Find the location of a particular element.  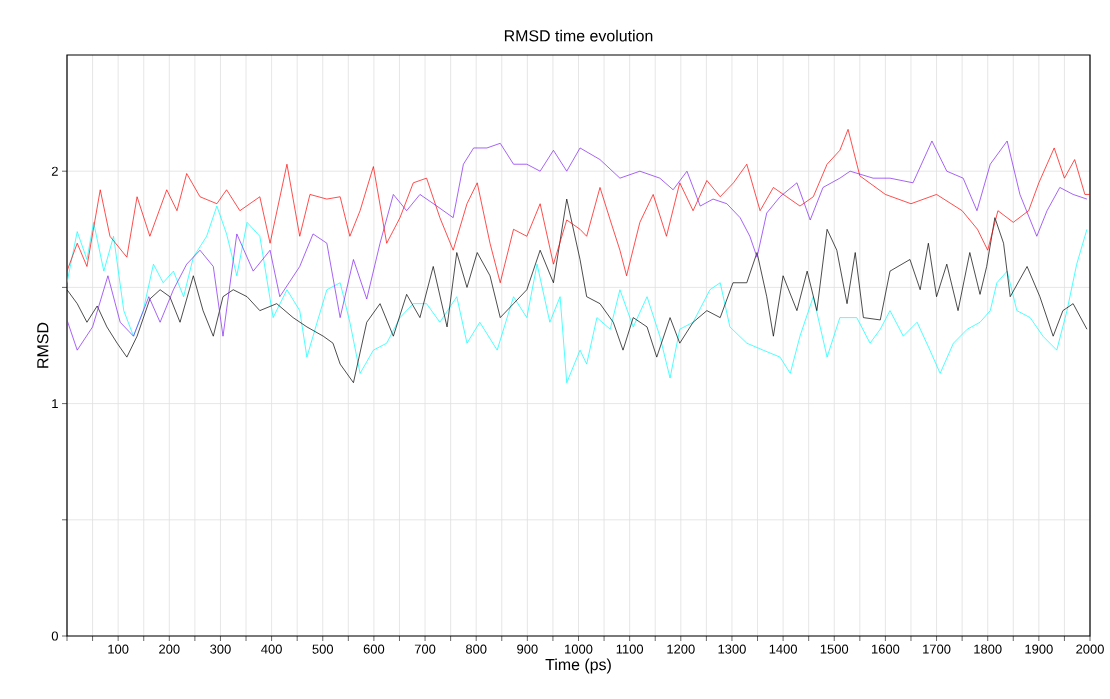

x-tick-label: 1700 is located at coordinates (937, 649).